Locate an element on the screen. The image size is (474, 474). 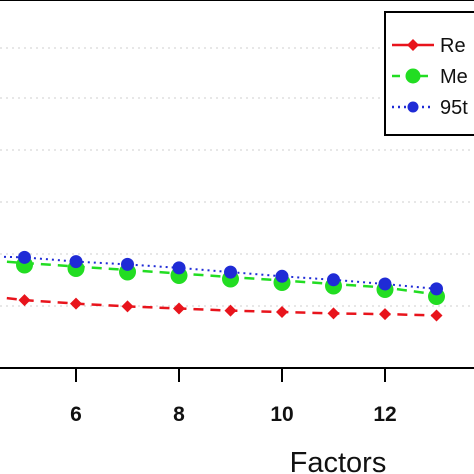
legend: Re Me 95t is located at coordinates (429, 73).